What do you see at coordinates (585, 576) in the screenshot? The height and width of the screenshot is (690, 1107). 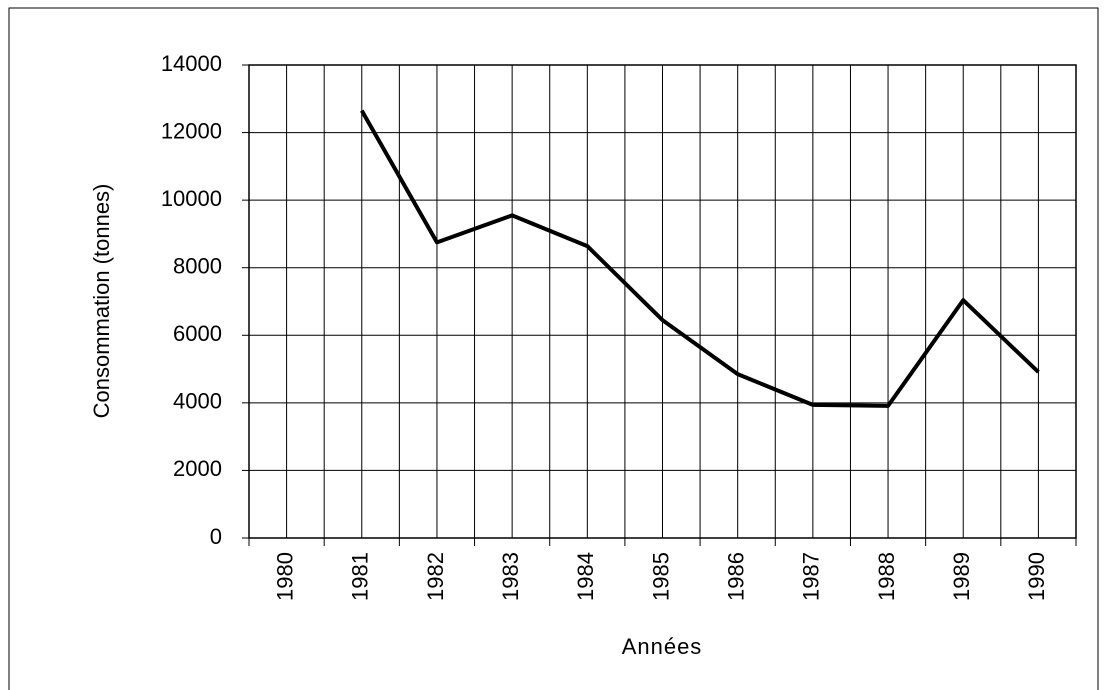 I see `x-tick-label: 1984` at bounding box center [585, 576].